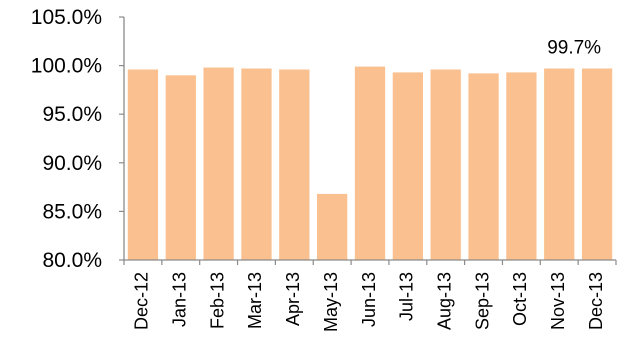 The image size is (644, 353). What do you see at coordinates (66, 66) in the screenshot?
I see `y-tick-label: 100.0%` at bounding box center [66, 66].